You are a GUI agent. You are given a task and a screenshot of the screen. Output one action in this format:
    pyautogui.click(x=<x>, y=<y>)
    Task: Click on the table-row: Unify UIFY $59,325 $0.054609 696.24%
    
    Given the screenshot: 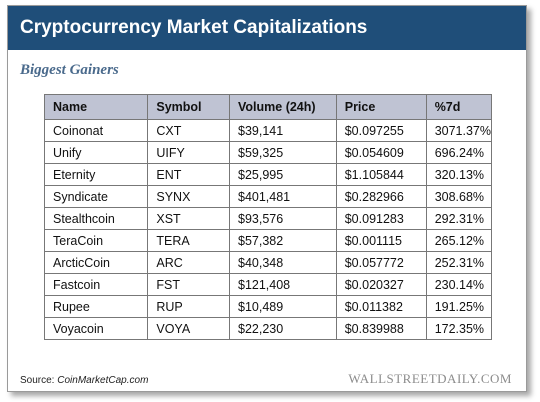 What is the action you would take?
    pyautogui.click(x=268, y=152)
    